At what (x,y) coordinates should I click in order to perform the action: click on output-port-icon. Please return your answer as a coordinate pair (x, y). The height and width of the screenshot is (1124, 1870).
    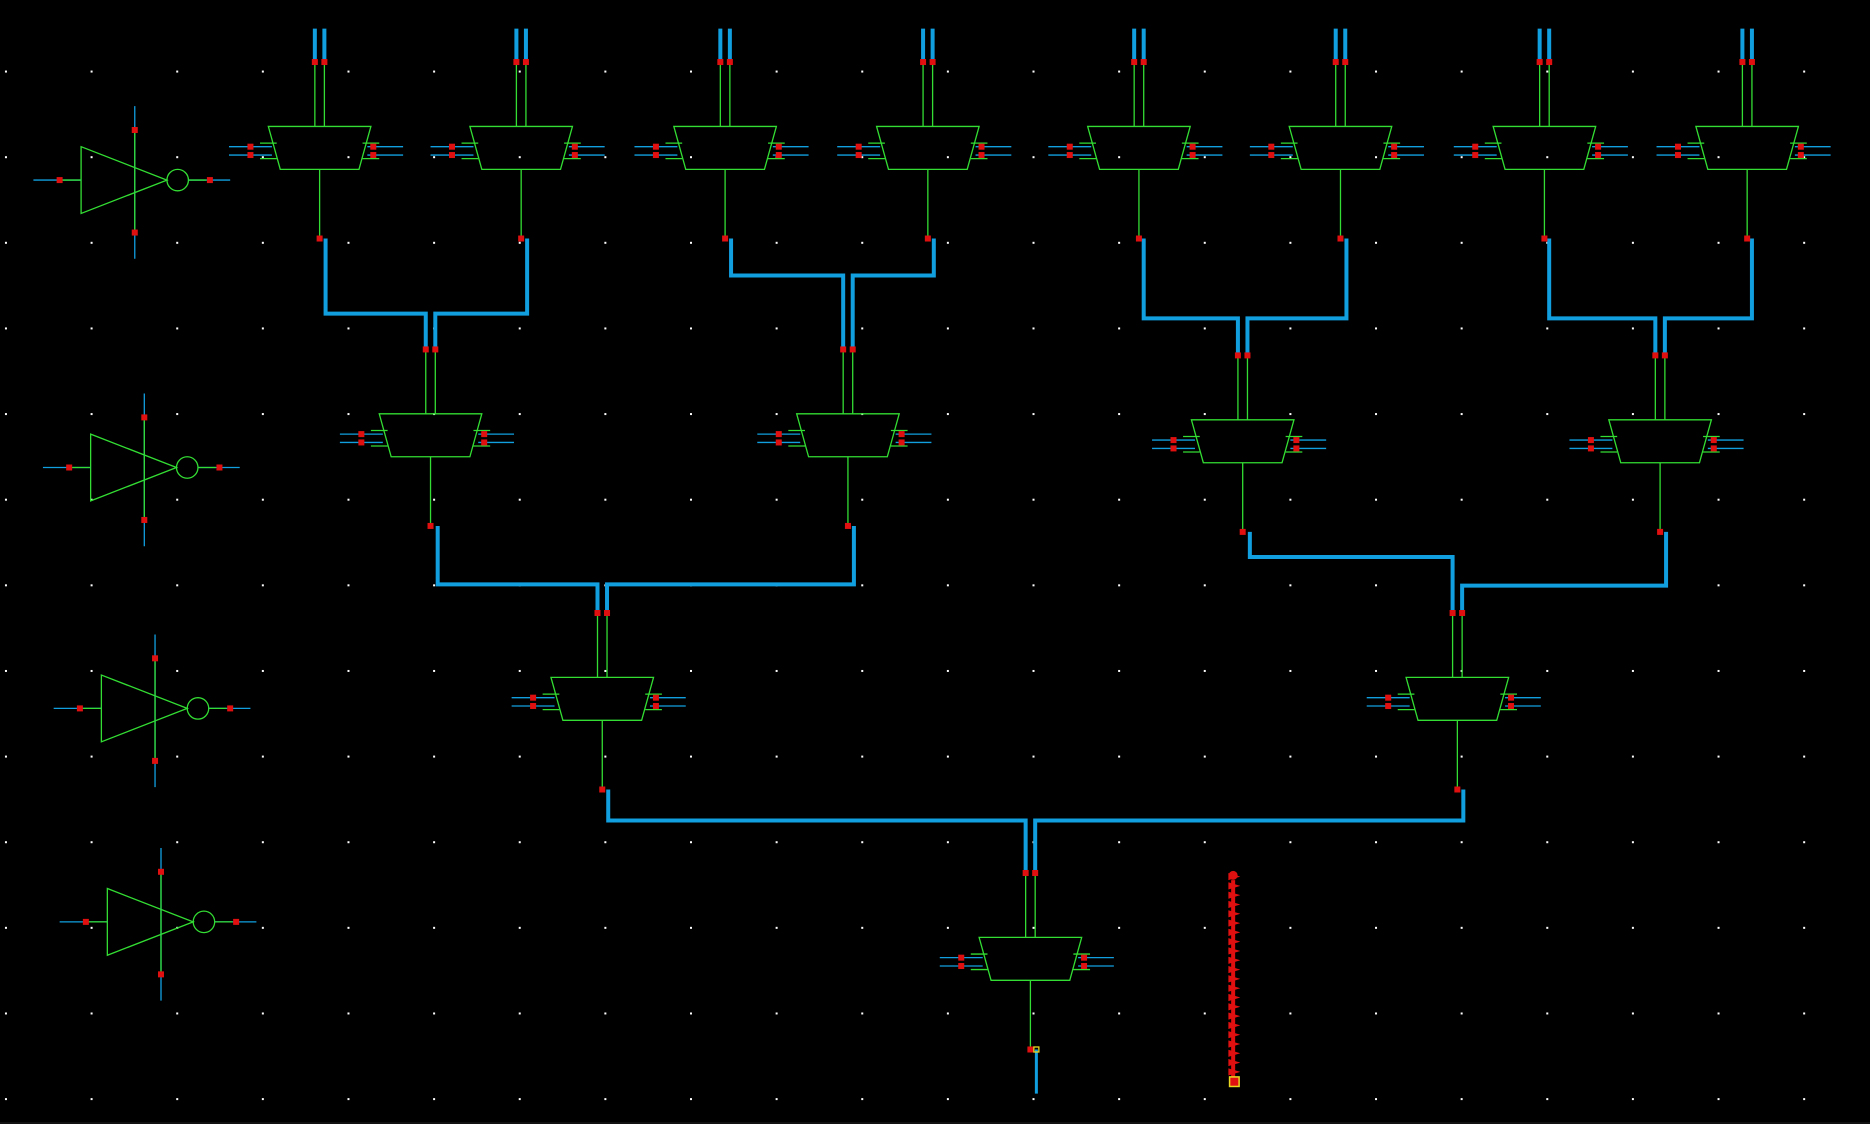
    Looking at the image, I should click on (1036, 1049).